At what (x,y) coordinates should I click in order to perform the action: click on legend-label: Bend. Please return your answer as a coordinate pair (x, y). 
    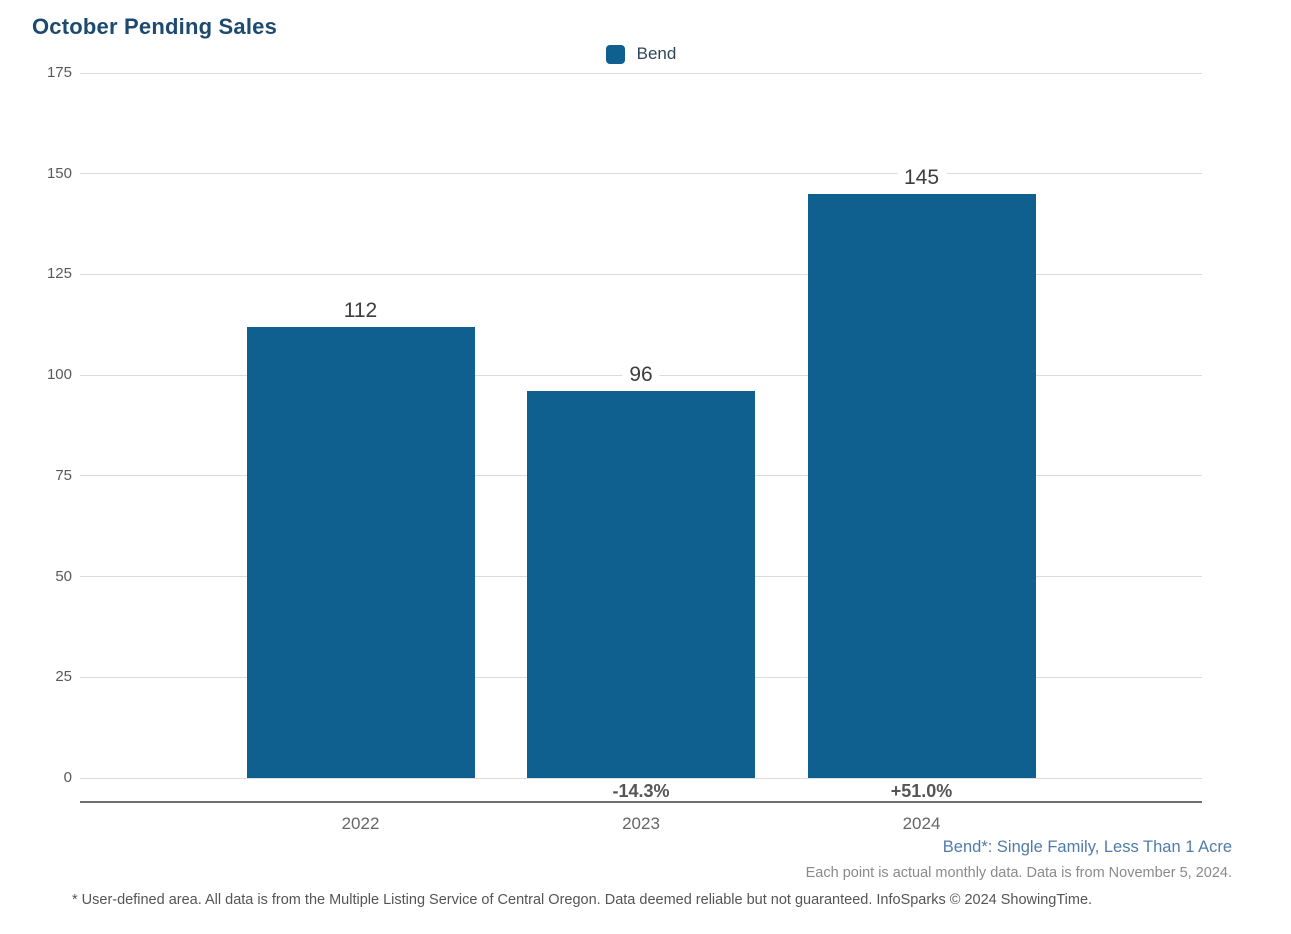
    Looking at the image, I should click on (656, 53).